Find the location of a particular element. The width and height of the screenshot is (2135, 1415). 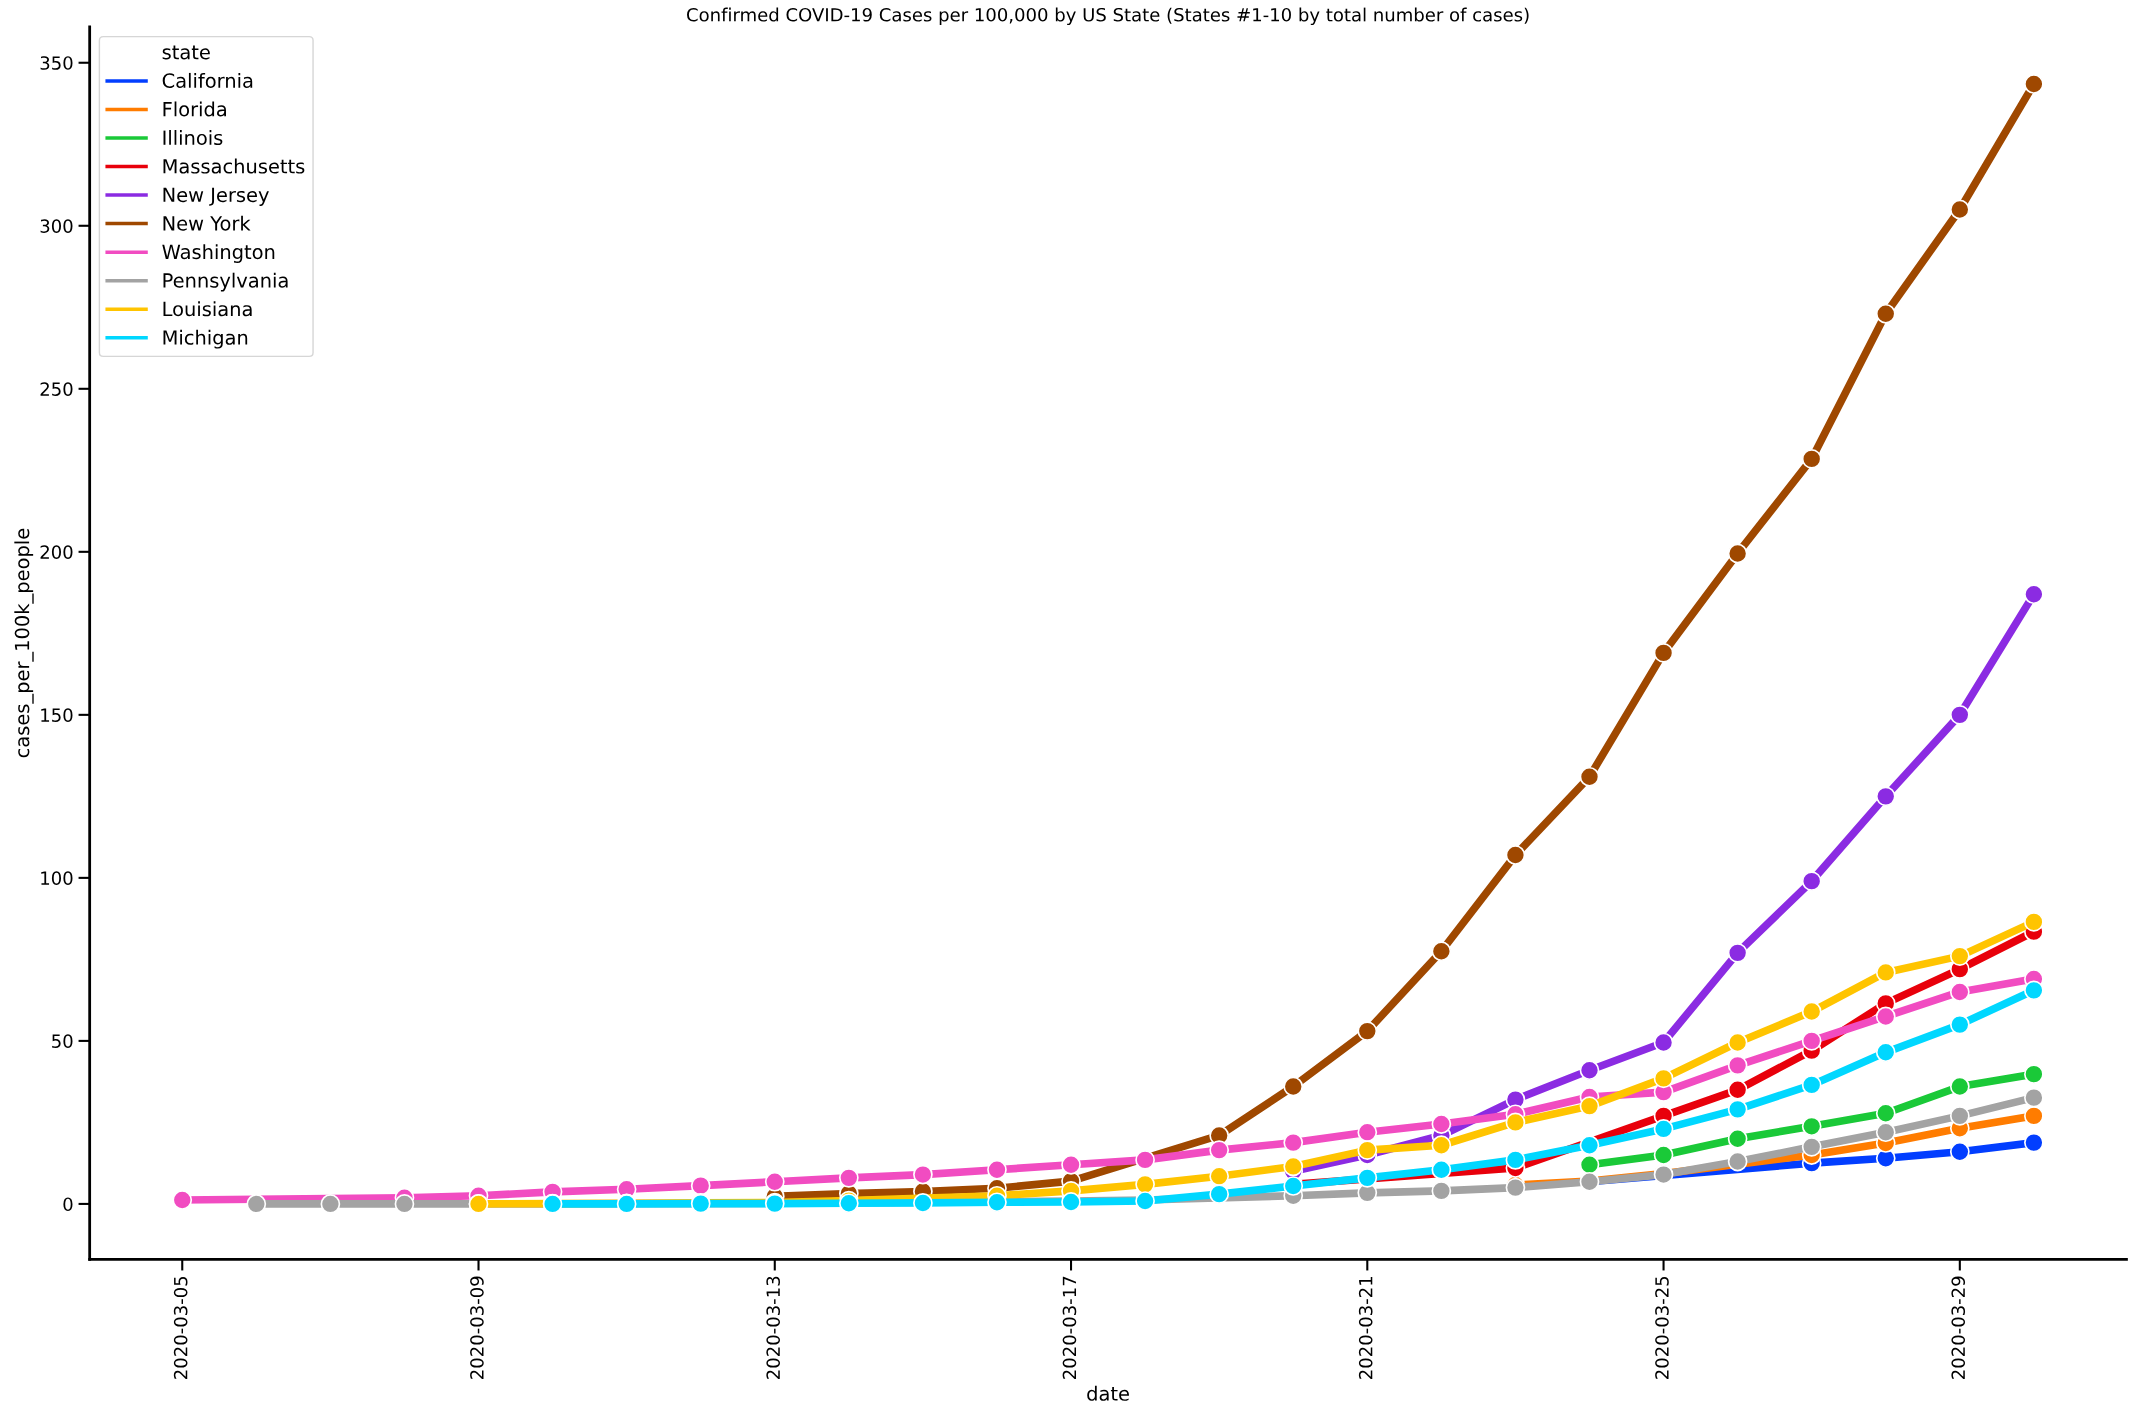

y-tick-label: 150 is located at coordinates (57, 715).